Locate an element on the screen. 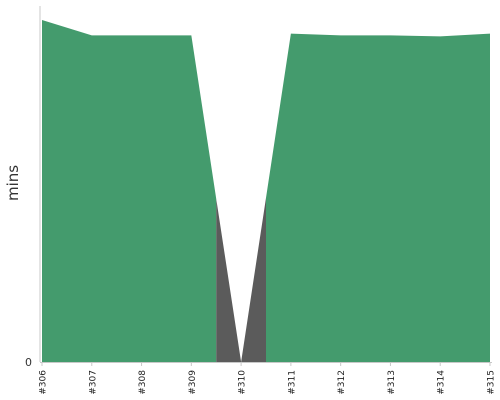 This screenshot has height=400, width=500. y-tick-label-0: 0 is located at coordinates (28, 362).